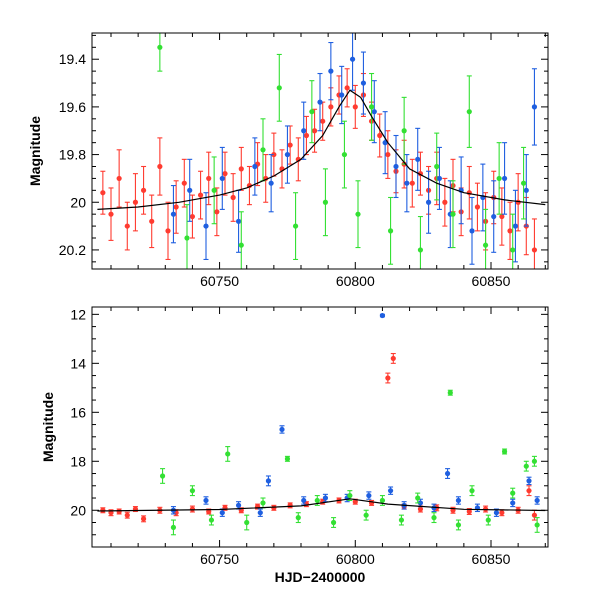  Describe the element at coordinates (72, 59) in the screenshot. I see `top-y-tick-label: 19.4` at that location.